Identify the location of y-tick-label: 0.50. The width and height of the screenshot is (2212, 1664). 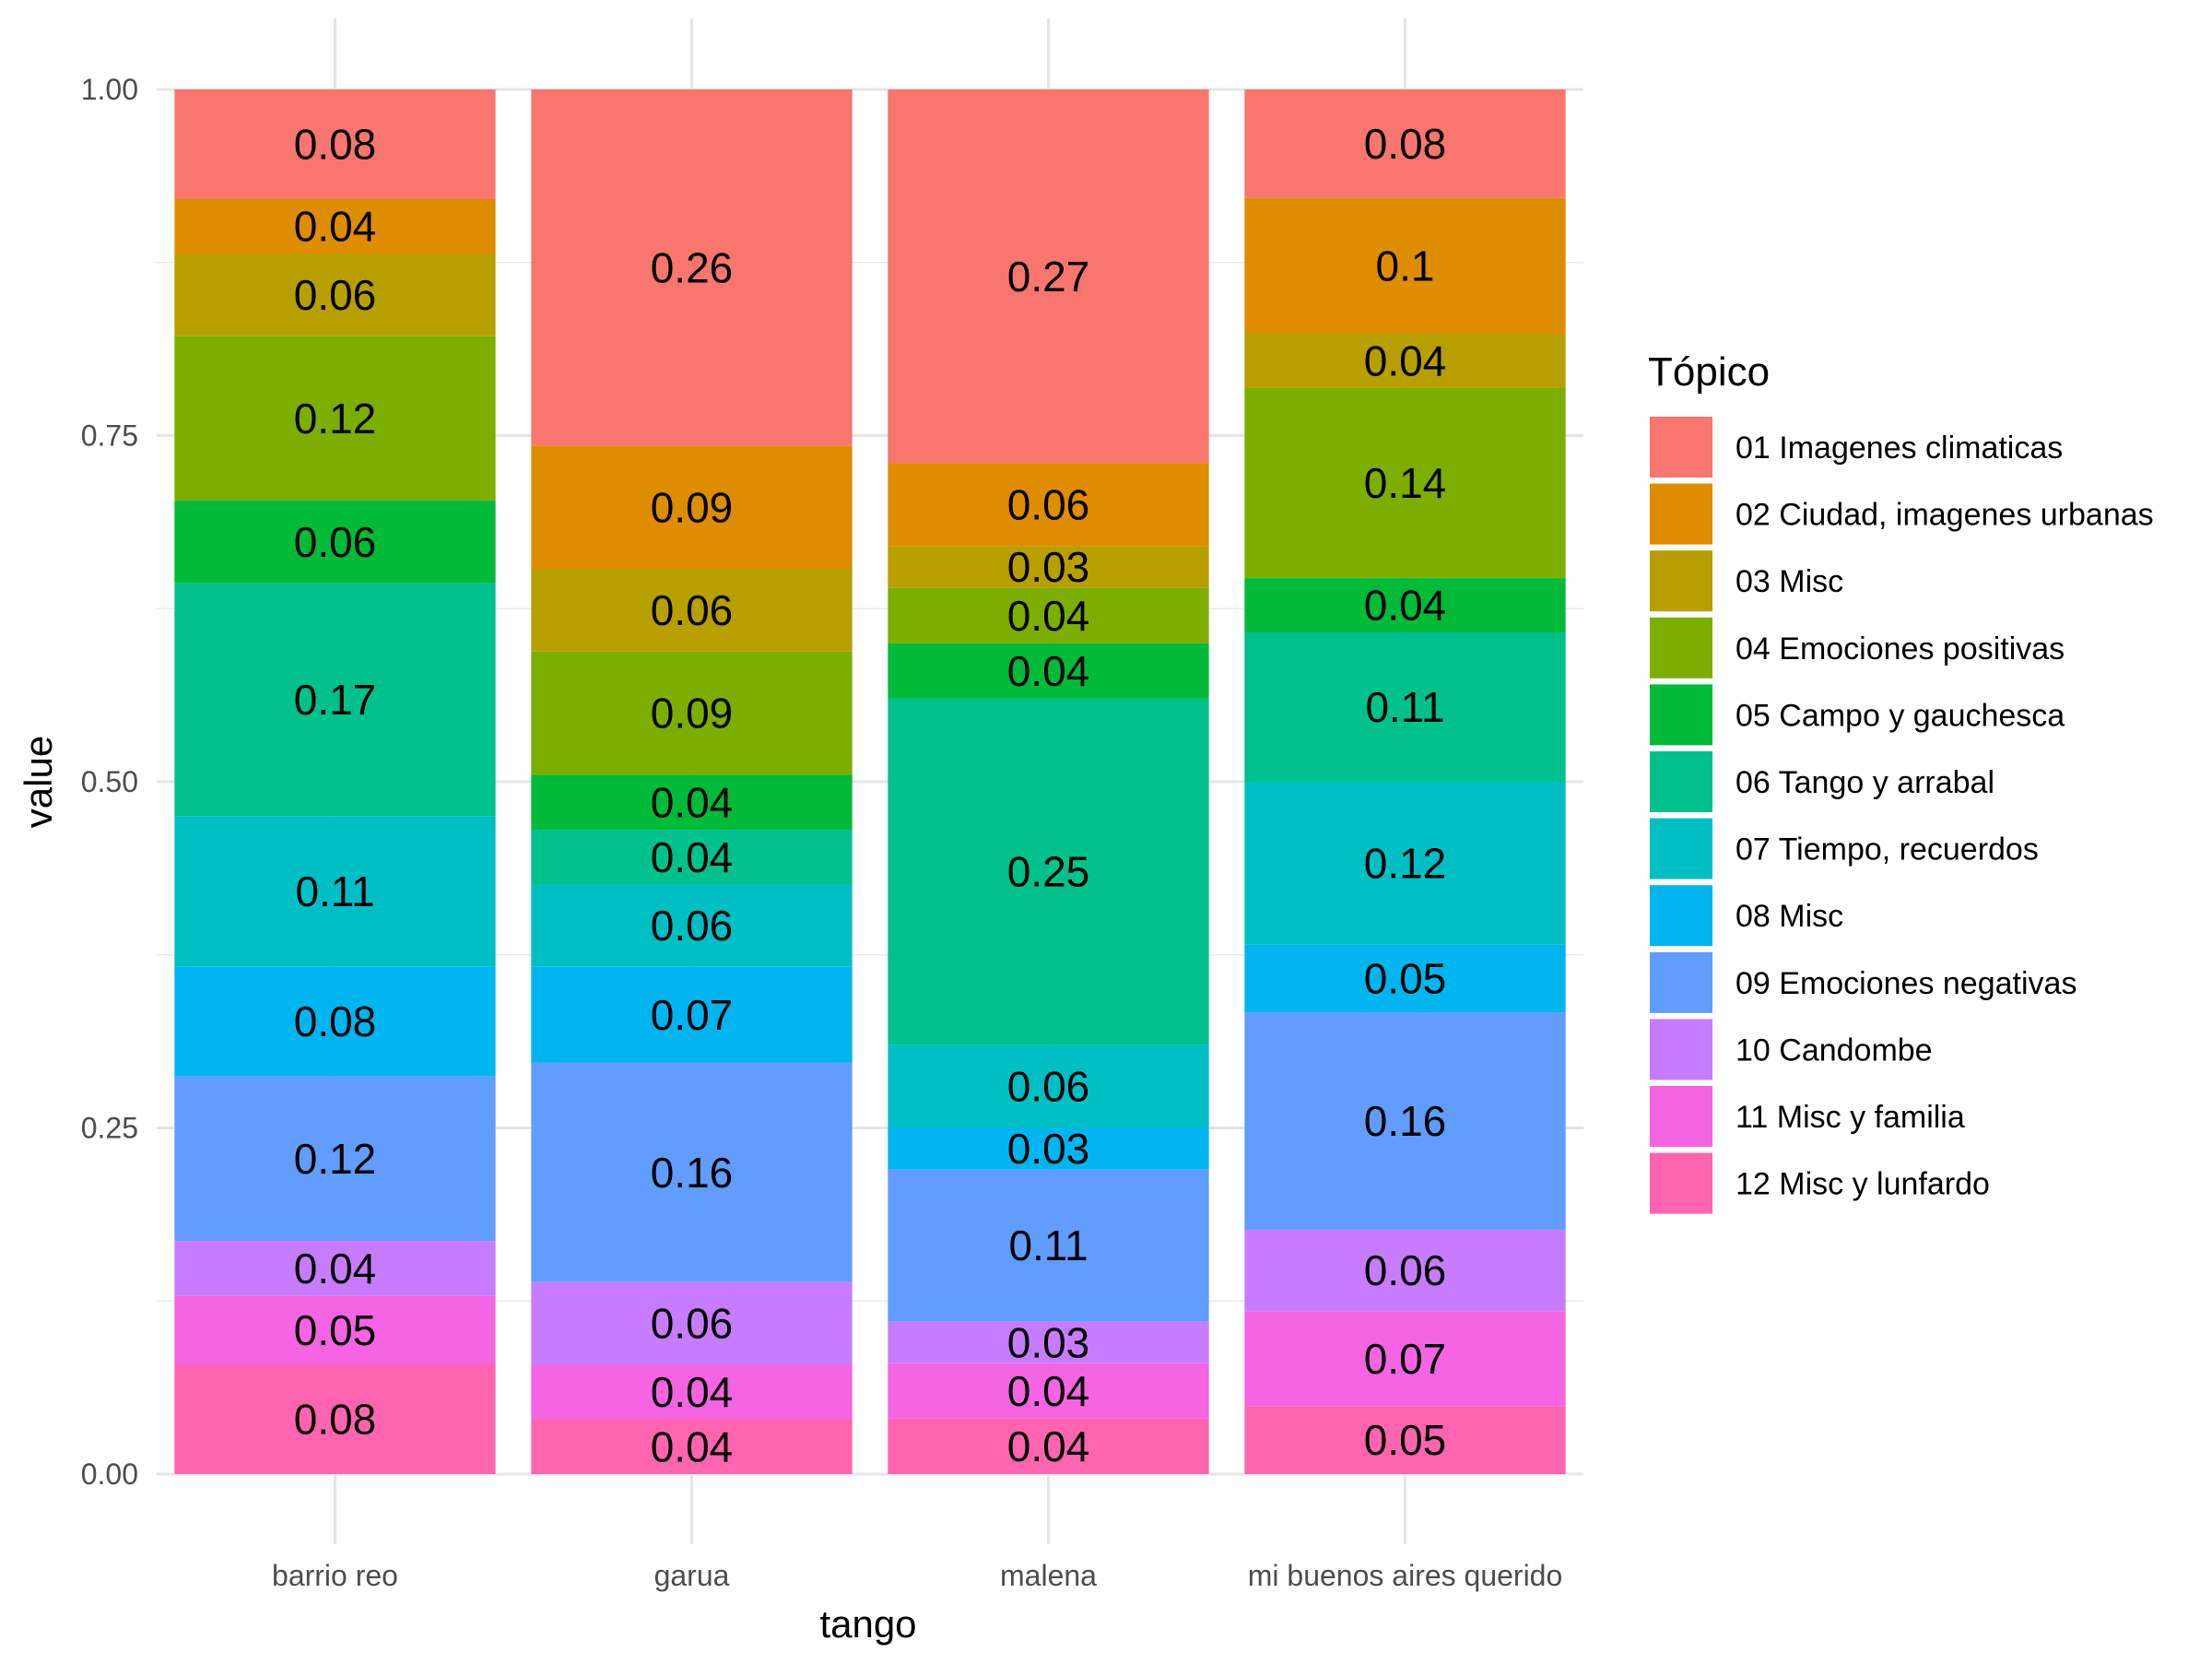
(109, 781).